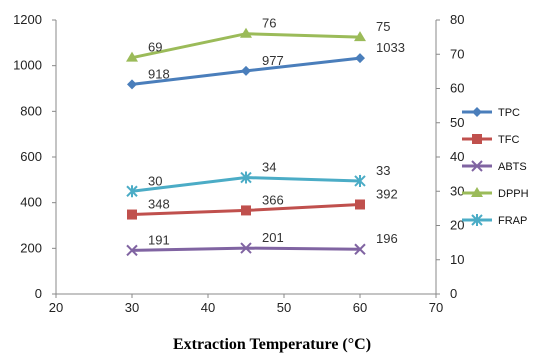  Describe the element at coordinates (477, 166) in the screenshot. I see `legend-marker-abts` at that location.